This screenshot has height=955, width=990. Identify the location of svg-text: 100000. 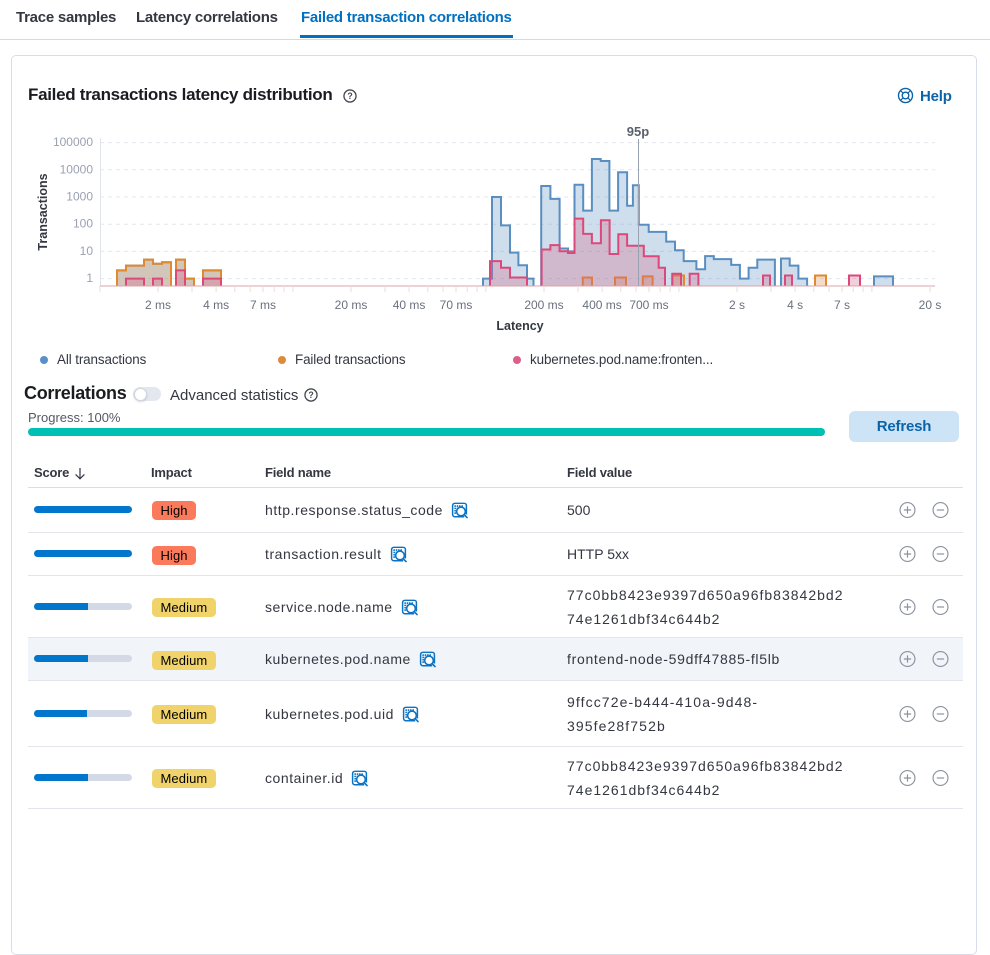
(73, 142).